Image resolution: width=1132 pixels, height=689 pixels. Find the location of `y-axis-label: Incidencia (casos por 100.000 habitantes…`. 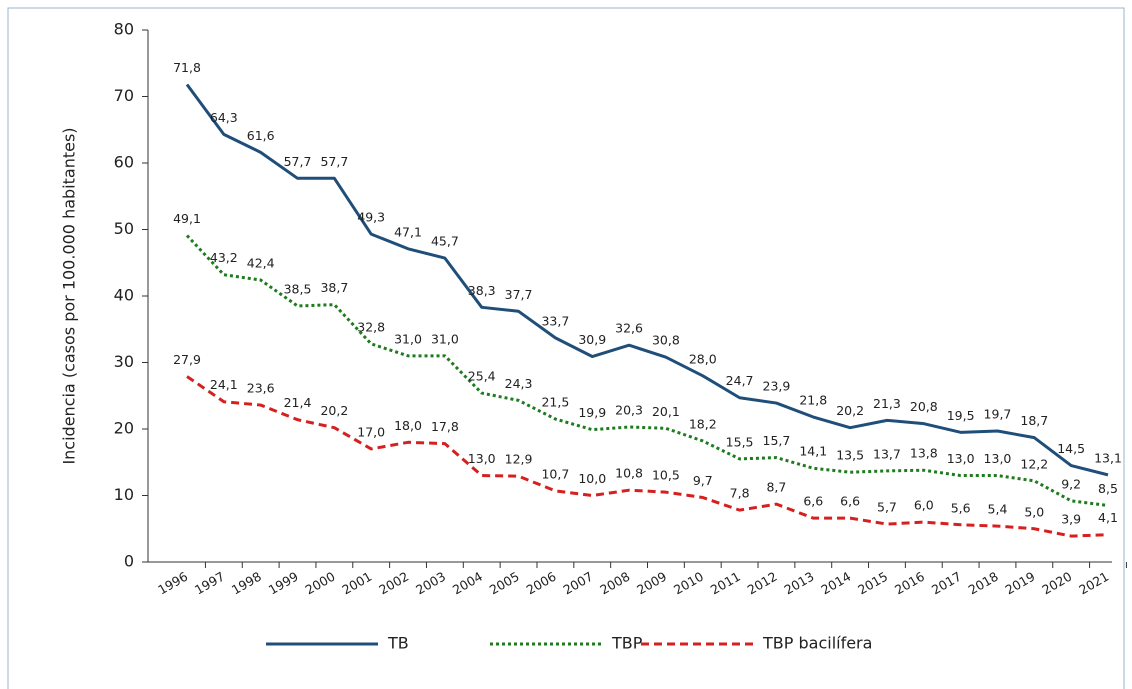

y-axis-label: Incidencia (casos por 100.000 habitantes… is located at coordinates (69, 295).